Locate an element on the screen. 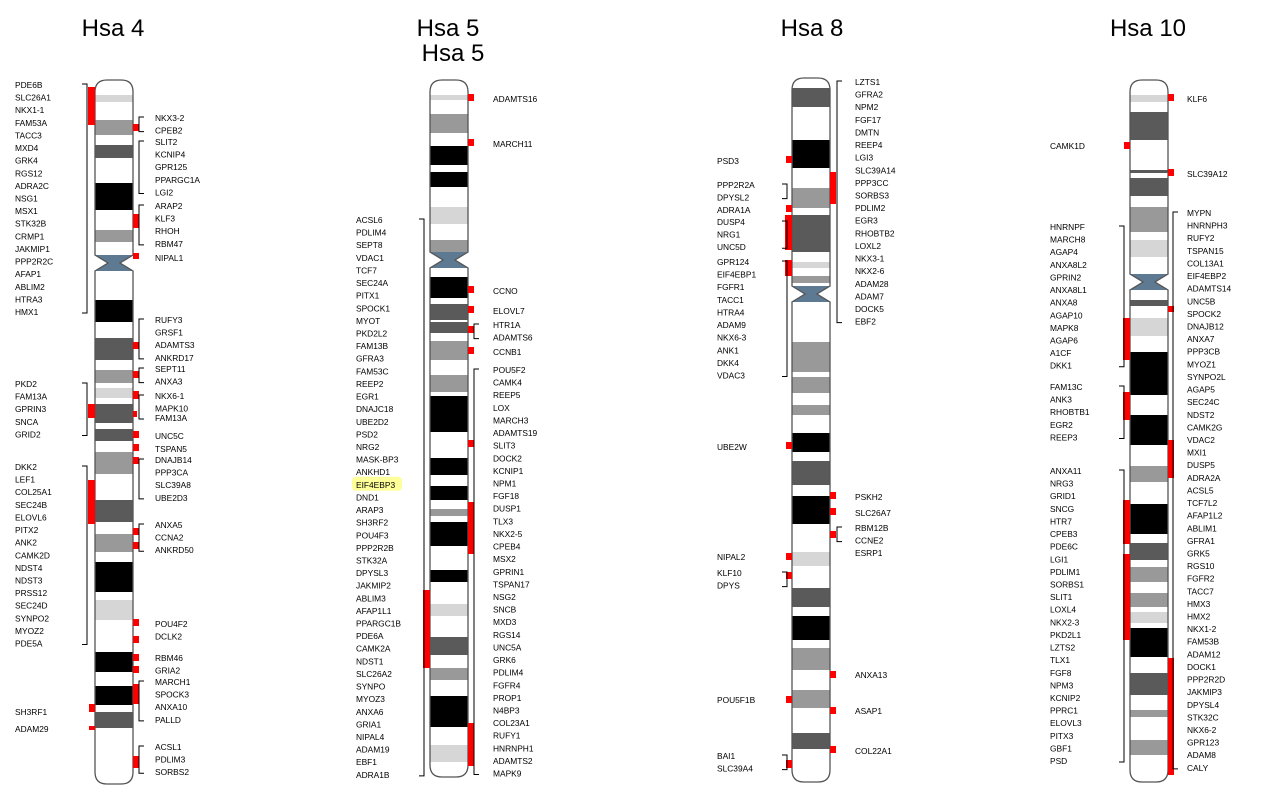  gene-label: AFAP1L2 is located at coordinates (1205, 516).